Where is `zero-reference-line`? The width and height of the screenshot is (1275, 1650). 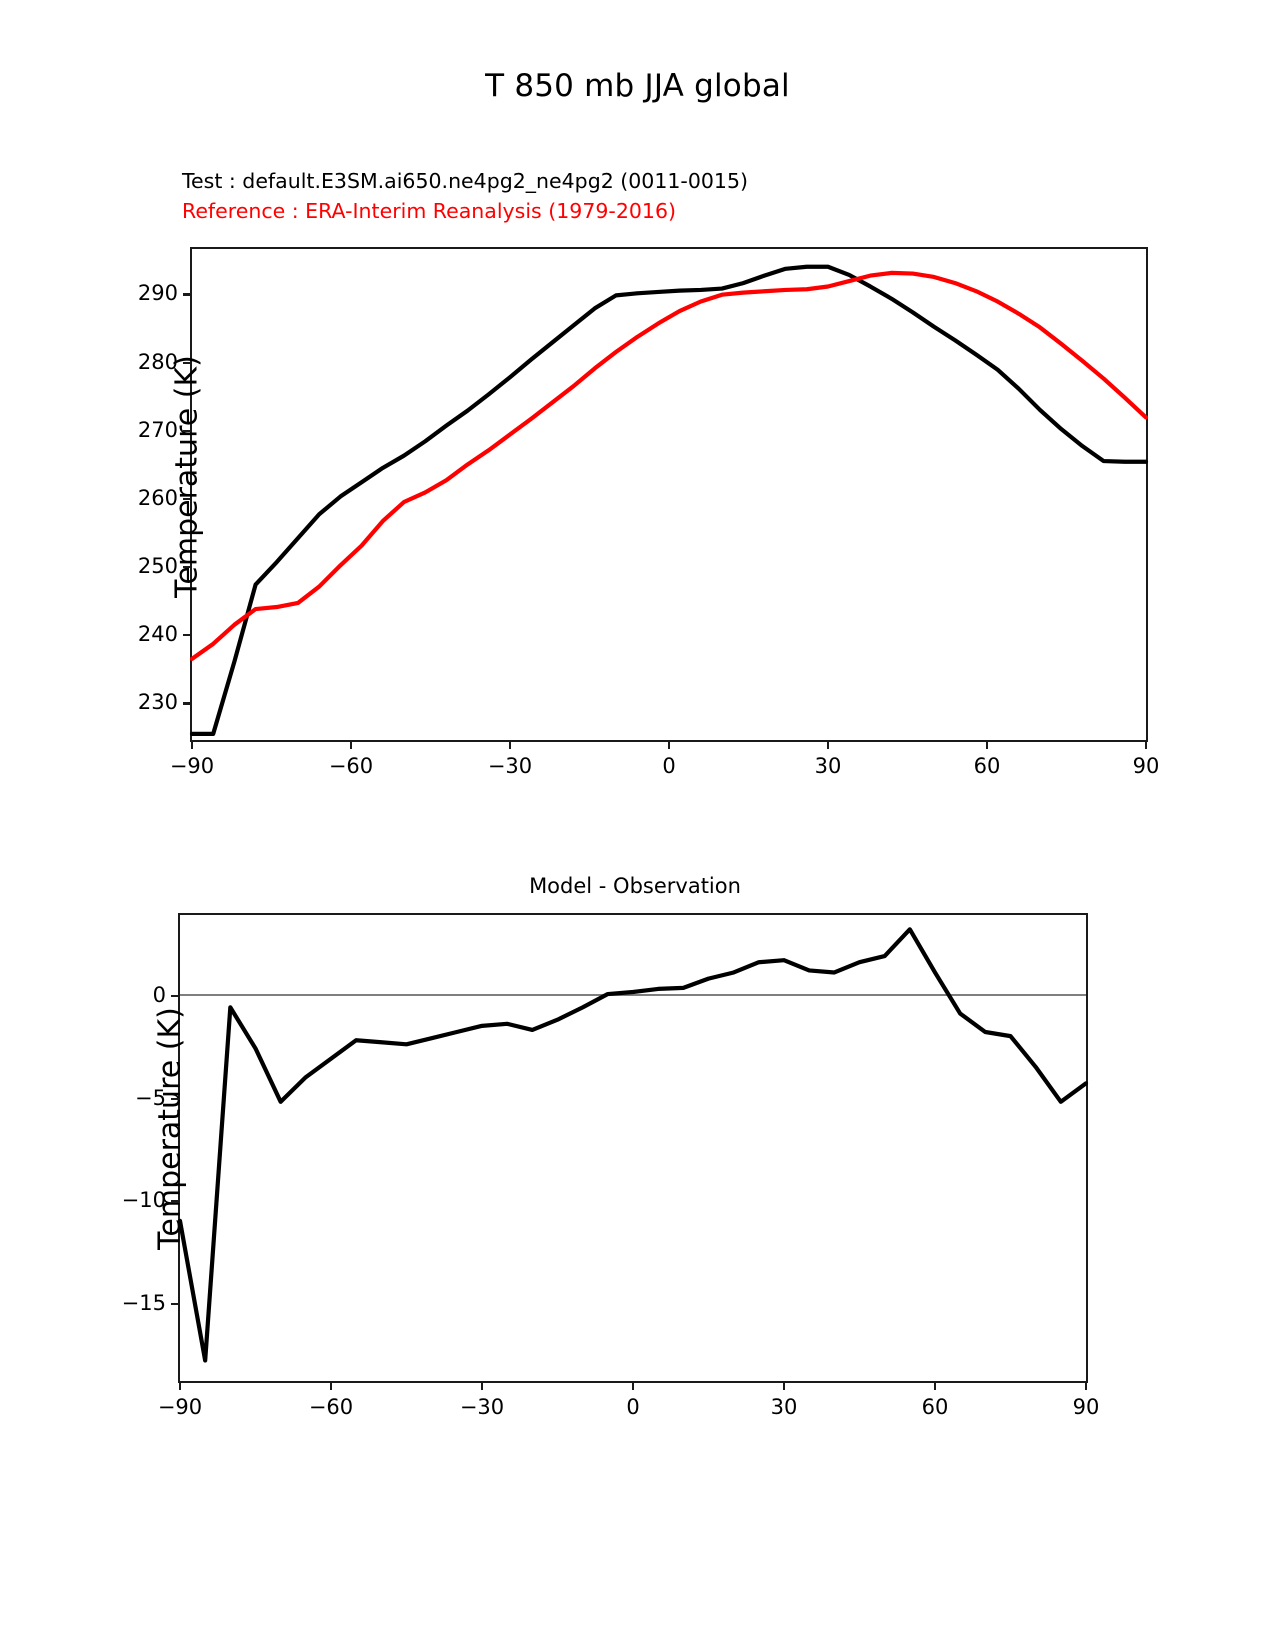
zero-reference-line is located at coordinates (633, 995).